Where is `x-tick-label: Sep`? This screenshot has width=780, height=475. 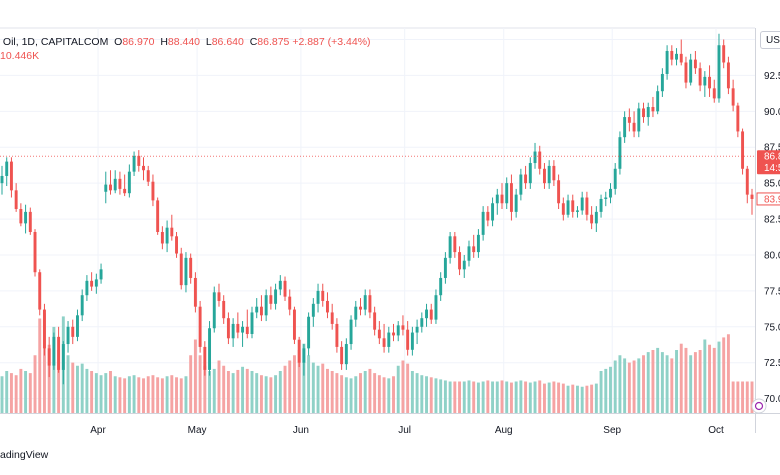 x-tick-label: Sep is located at coordinates (612, 430).